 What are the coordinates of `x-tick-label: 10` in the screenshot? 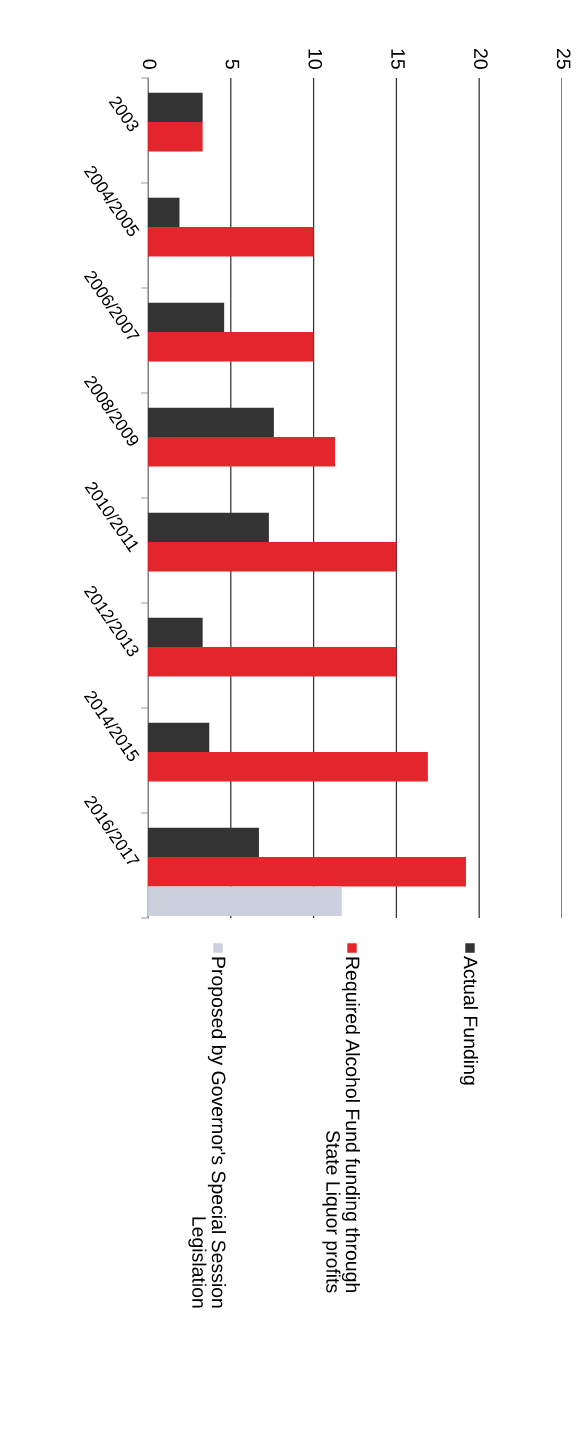 It's located at (315, 59).